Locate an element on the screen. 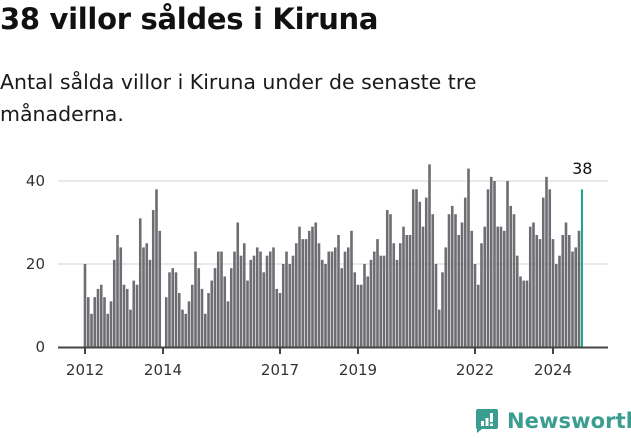 This screenshot has width=631, height=439. y-tick-label: 0 is located at coordinates (40, 347).